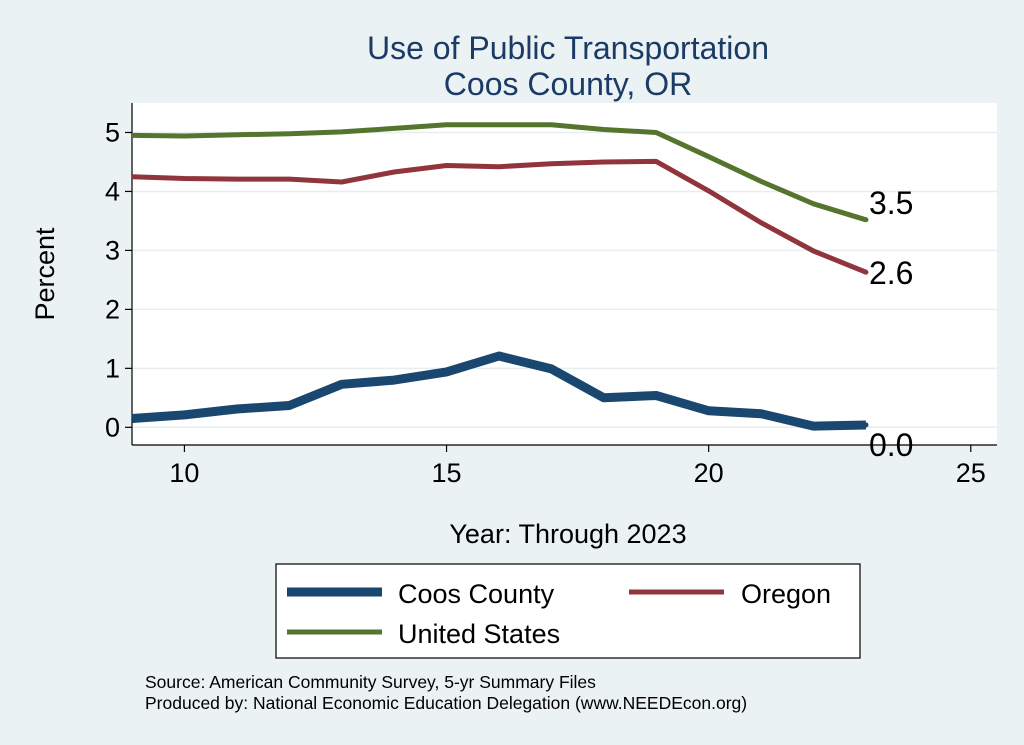 Image resolution: width=1024 pixels, height=745 pixels. I want to click on y-tick-label: 2, so click(112, 309).